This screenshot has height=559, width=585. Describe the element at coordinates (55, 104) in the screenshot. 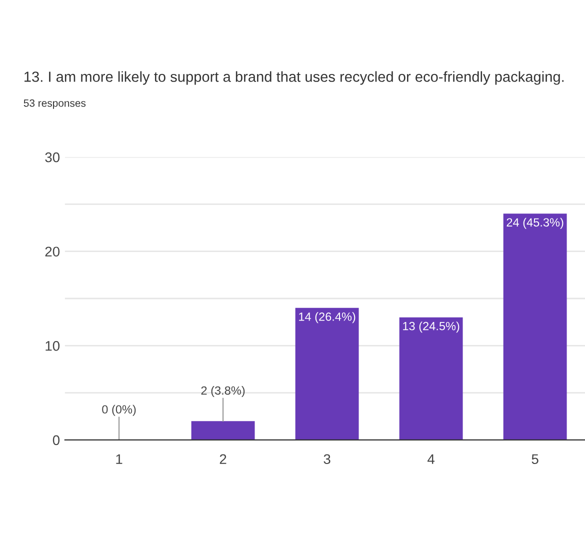

I see `chart-subtitle: 53 responses` at that location.